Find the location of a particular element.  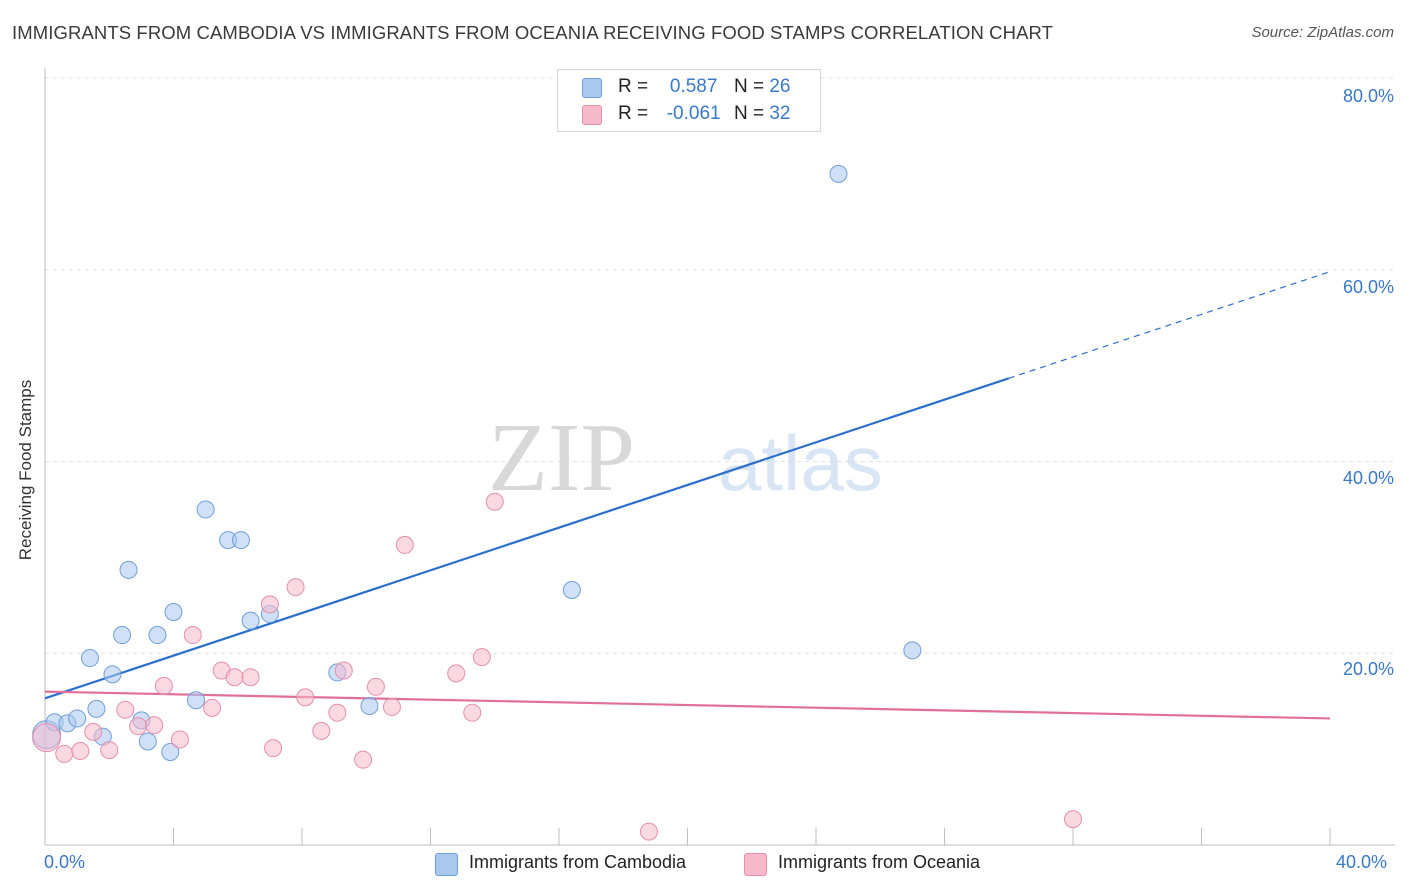

y-axis-label: Receiving Food Stamps is located at coordinates (25, 470).